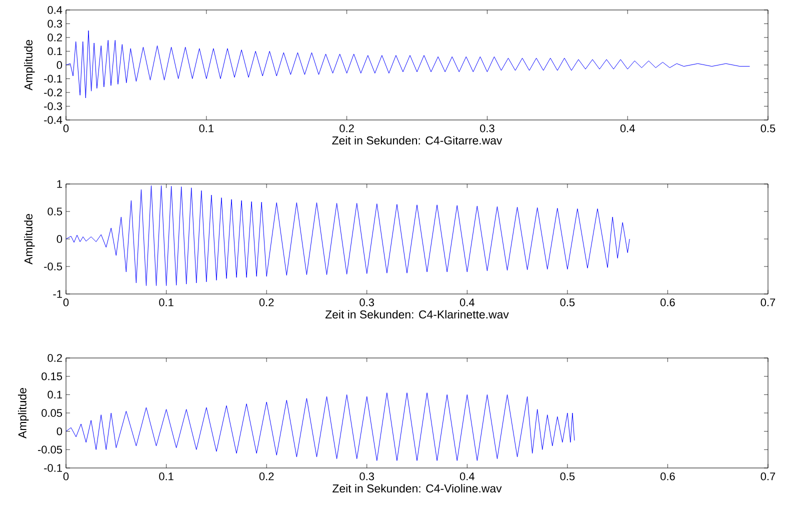 The image size is (786, 522). What do you see at coordinates (53, 92) in the screenshot?
I see `y-tick-label: -0.2` at bounding box center [53, 92].